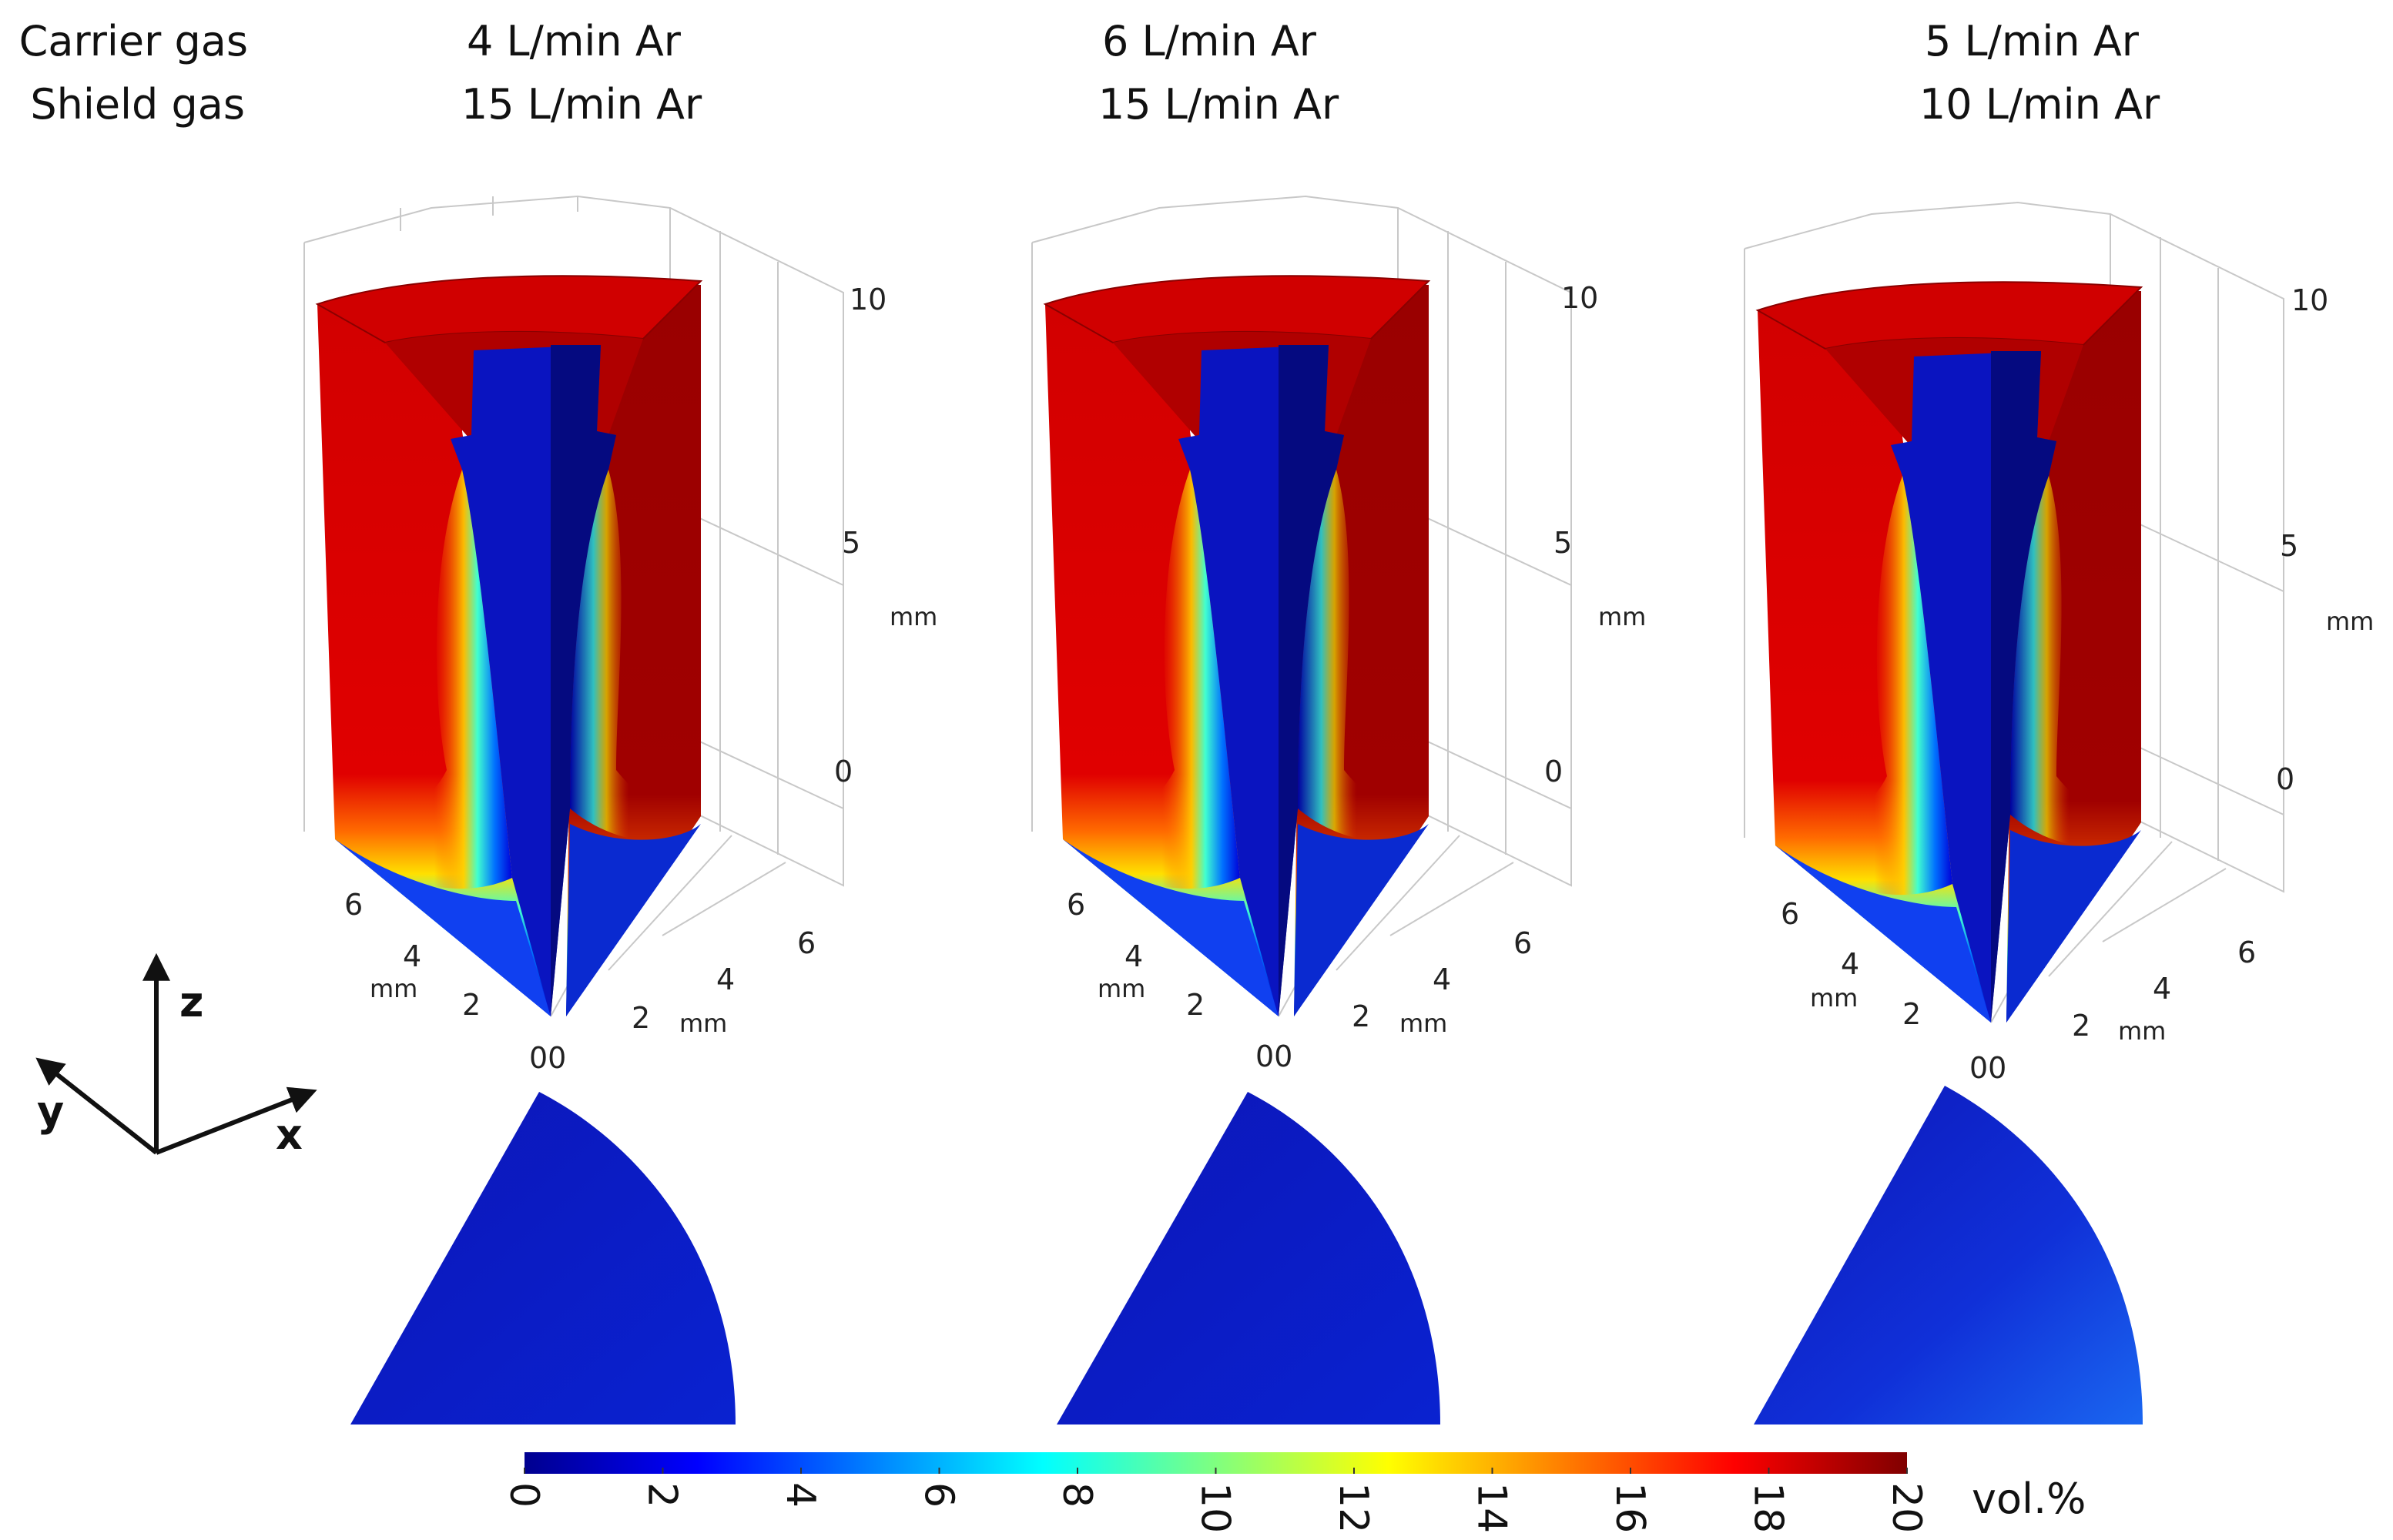 The height and width of the screenshot is (1540, 2393). Describe the element at coordinates (1906, 1507) in the screenshot. I see `colorbar-tick-label: 20` at that location.